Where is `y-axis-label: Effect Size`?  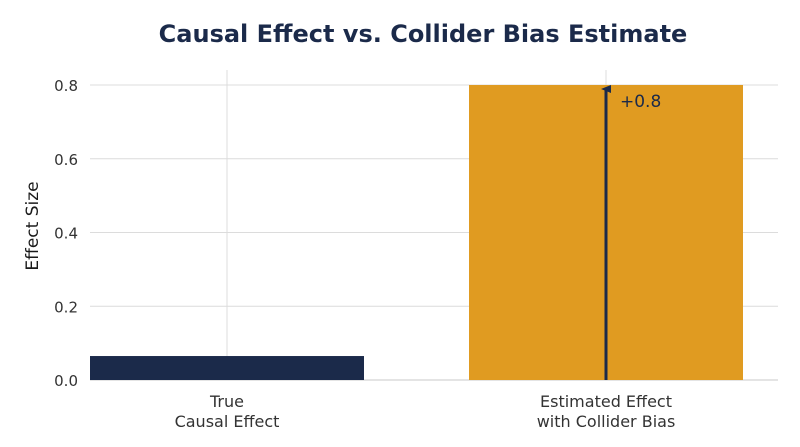
y-axis-label: Effect Size is located at coordinates (33, 225).